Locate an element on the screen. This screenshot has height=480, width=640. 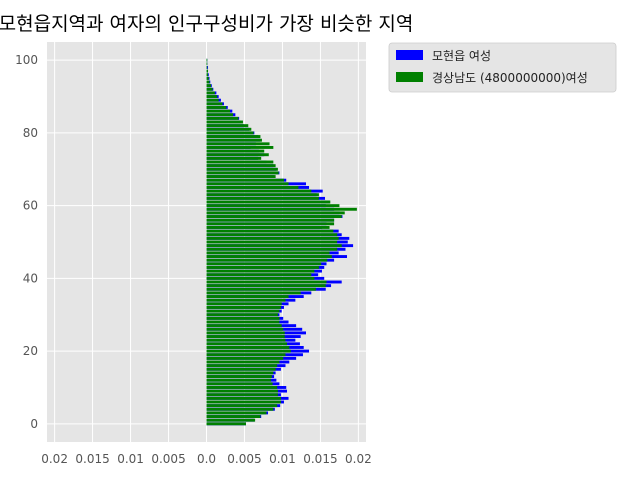
x-axis-ticks: 0.02 0.015 0.01 0.005 0.0 0.005 0.01 0.015 0.02 is located at coordinates (206, 459).